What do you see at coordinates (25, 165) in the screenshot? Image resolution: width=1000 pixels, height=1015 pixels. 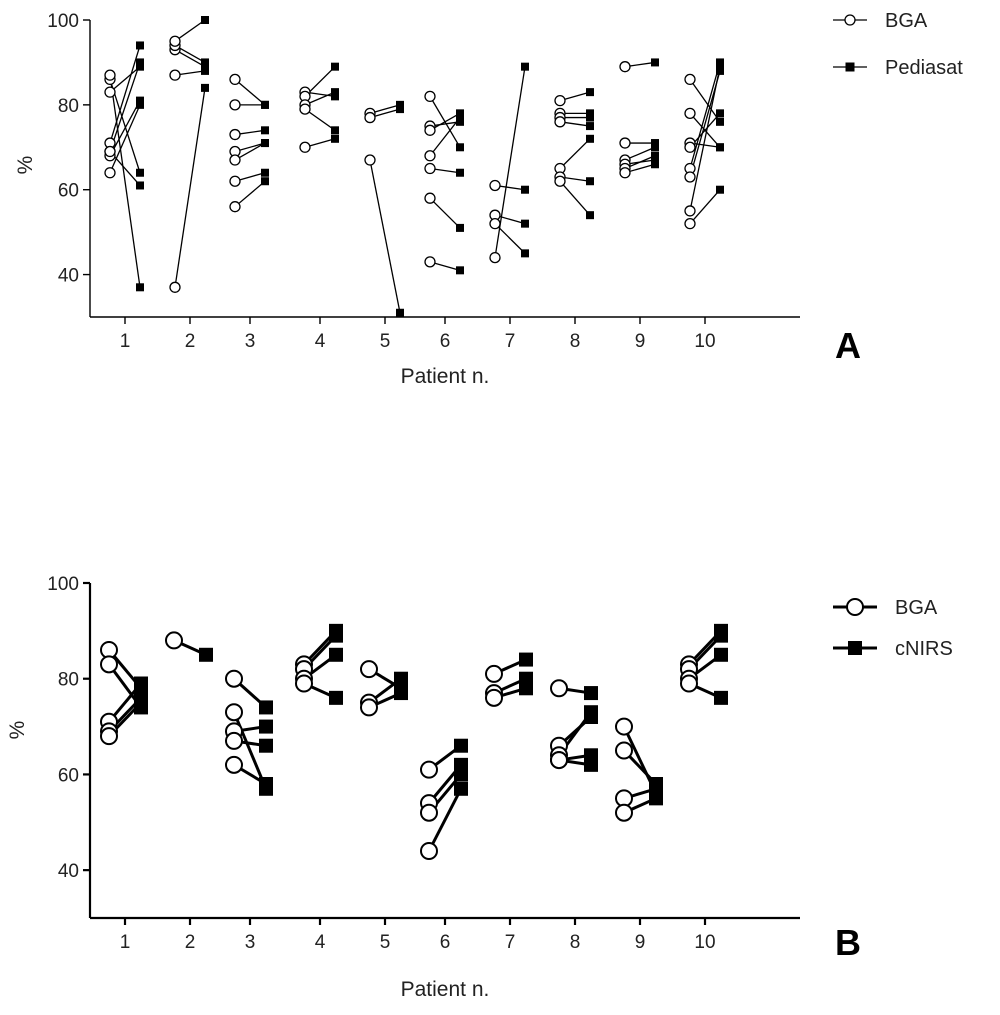 I see `panel-a-ylabel: %` at bounding box center [25, 165].